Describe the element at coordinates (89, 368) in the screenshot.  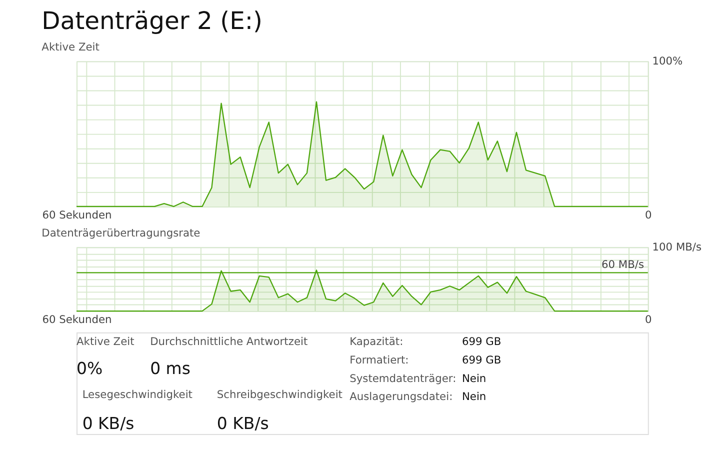
I see `text: 0%` at that location.